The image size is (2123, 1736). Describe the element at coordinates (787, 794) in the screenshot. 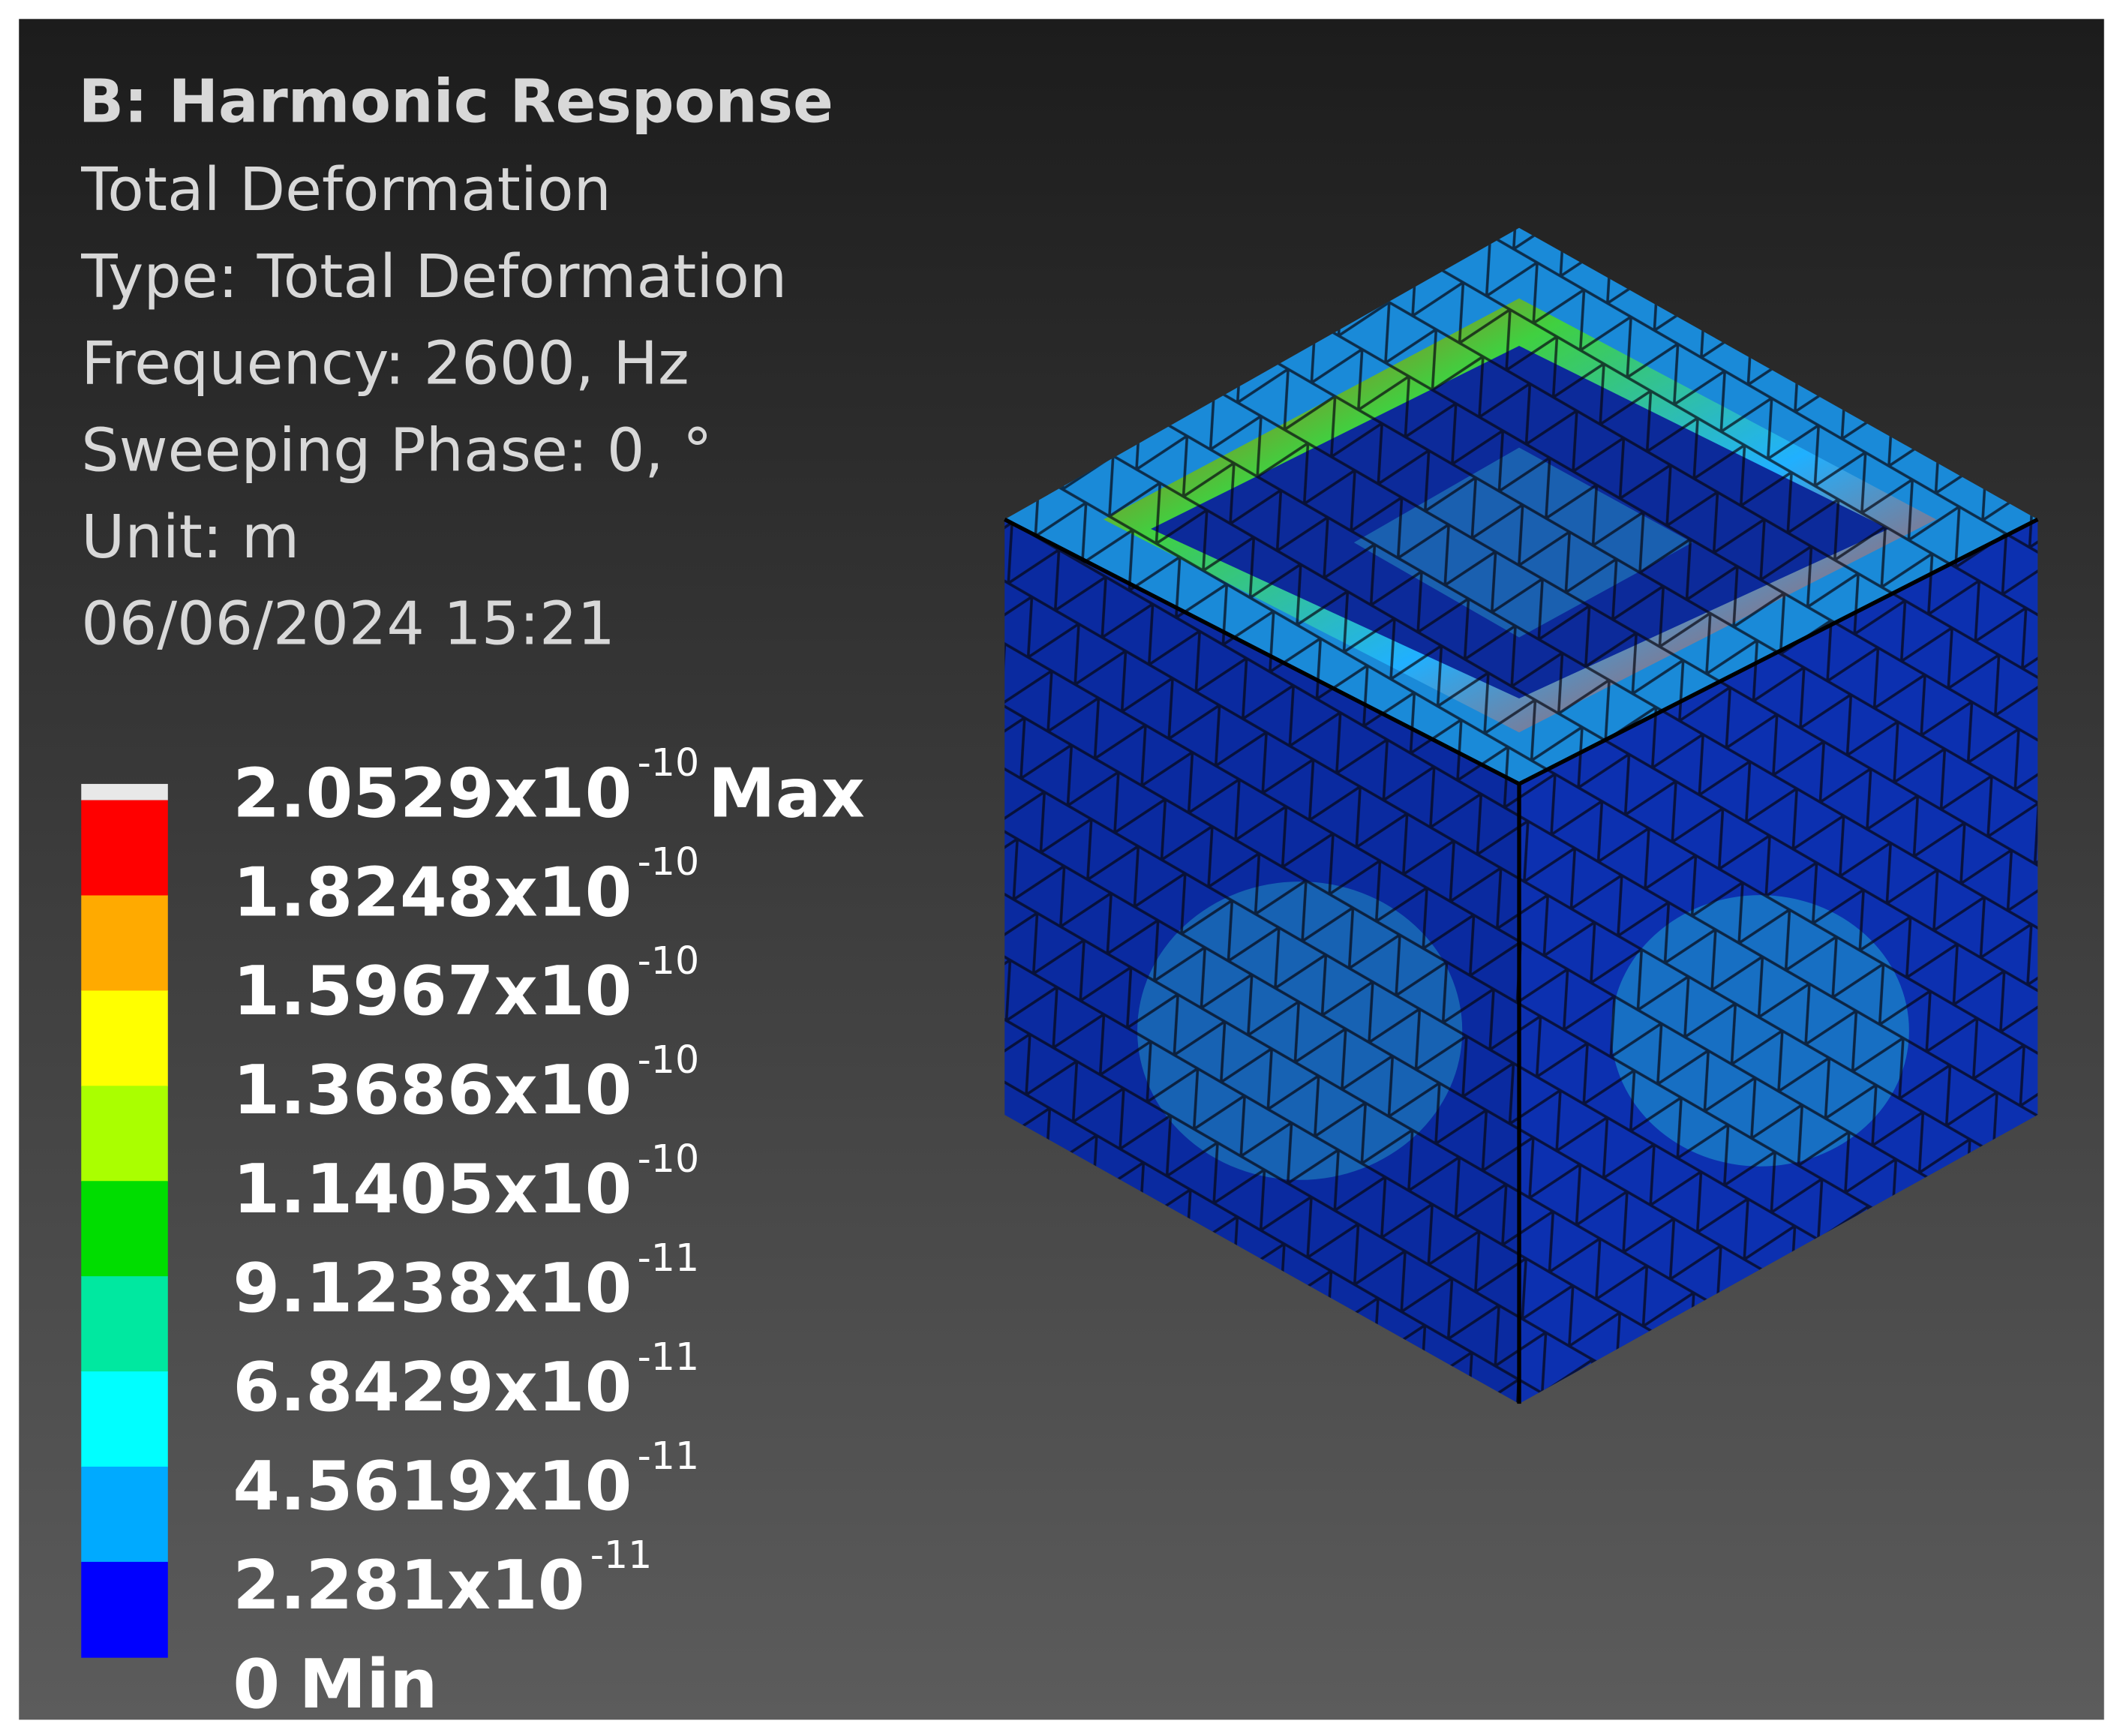

I see `legend-tag: Max` at that location.